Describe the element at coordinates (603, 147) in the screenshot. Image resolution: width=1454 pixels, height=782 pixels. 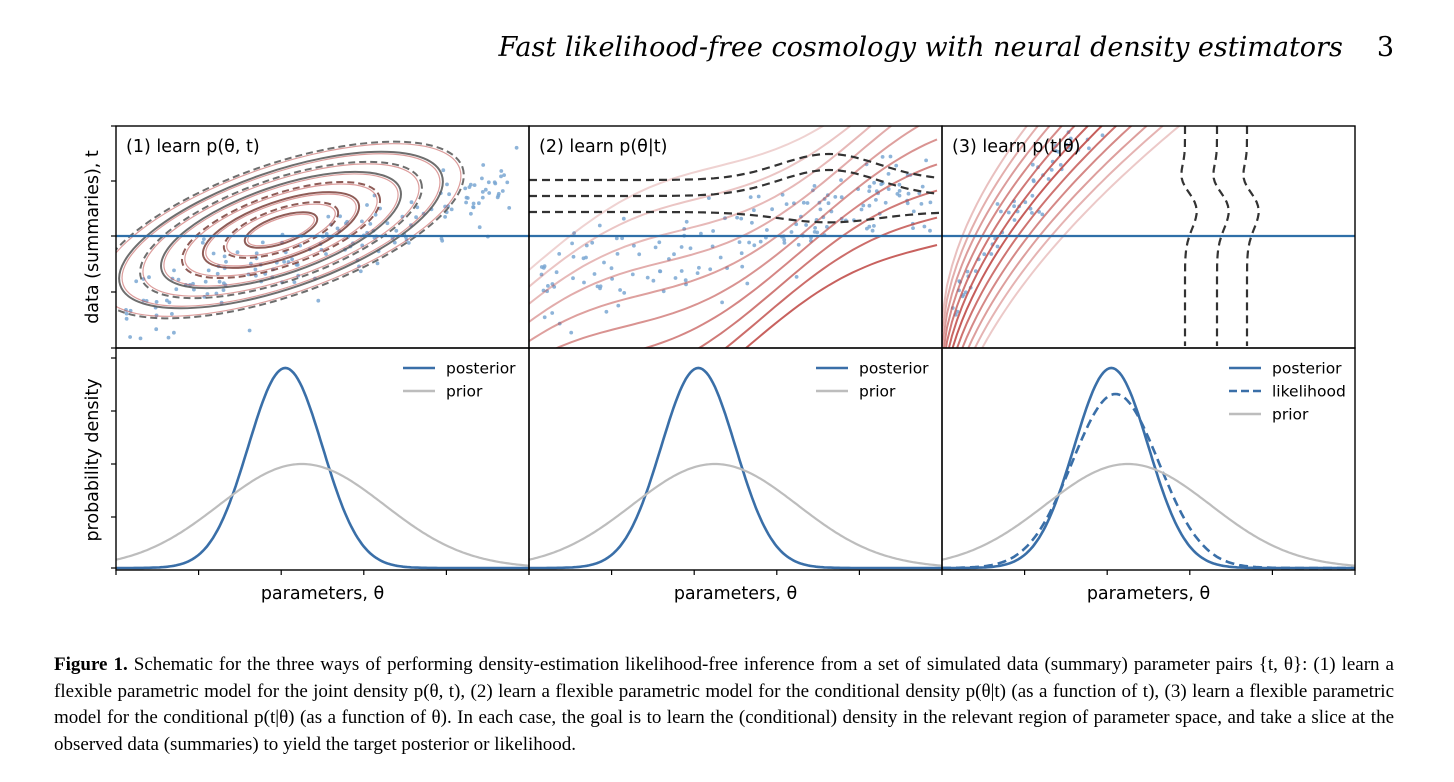
I see `panel-label-2: (2) learn p(θ|t)` at that location.